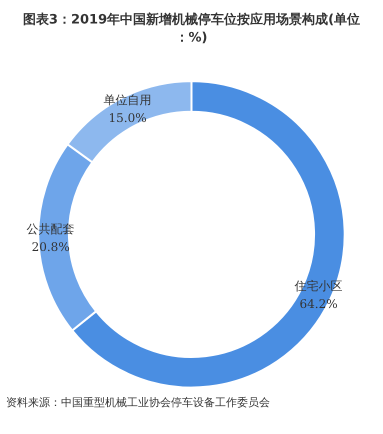 The image size is (383, 434). I want to click on chart-title: 图表3：2019年中国新增机械停车位按应用场景构成(单位：%), so click(191, 29).